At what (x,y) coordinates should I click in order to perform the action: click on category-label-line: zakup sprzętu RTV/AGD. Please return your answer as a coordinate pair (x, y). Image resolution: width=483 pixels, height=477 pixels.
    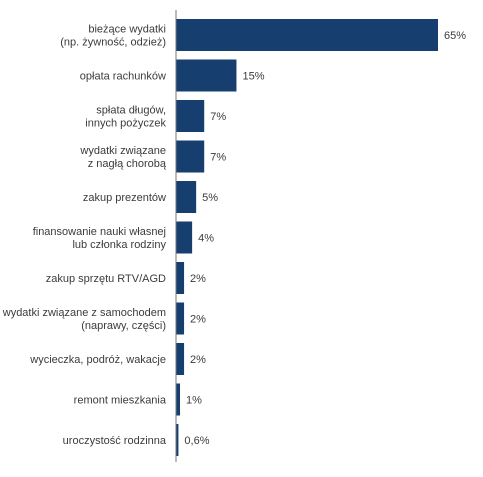
    Looking at the image, I should click on (106, 279).